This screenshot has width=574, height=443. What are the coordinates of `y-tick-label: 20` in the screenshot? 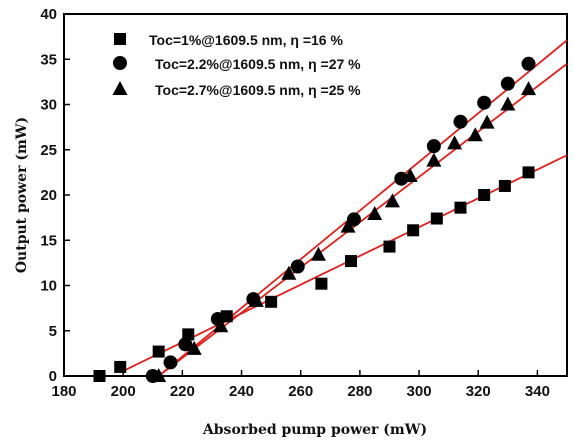 It's located at (48, 195).